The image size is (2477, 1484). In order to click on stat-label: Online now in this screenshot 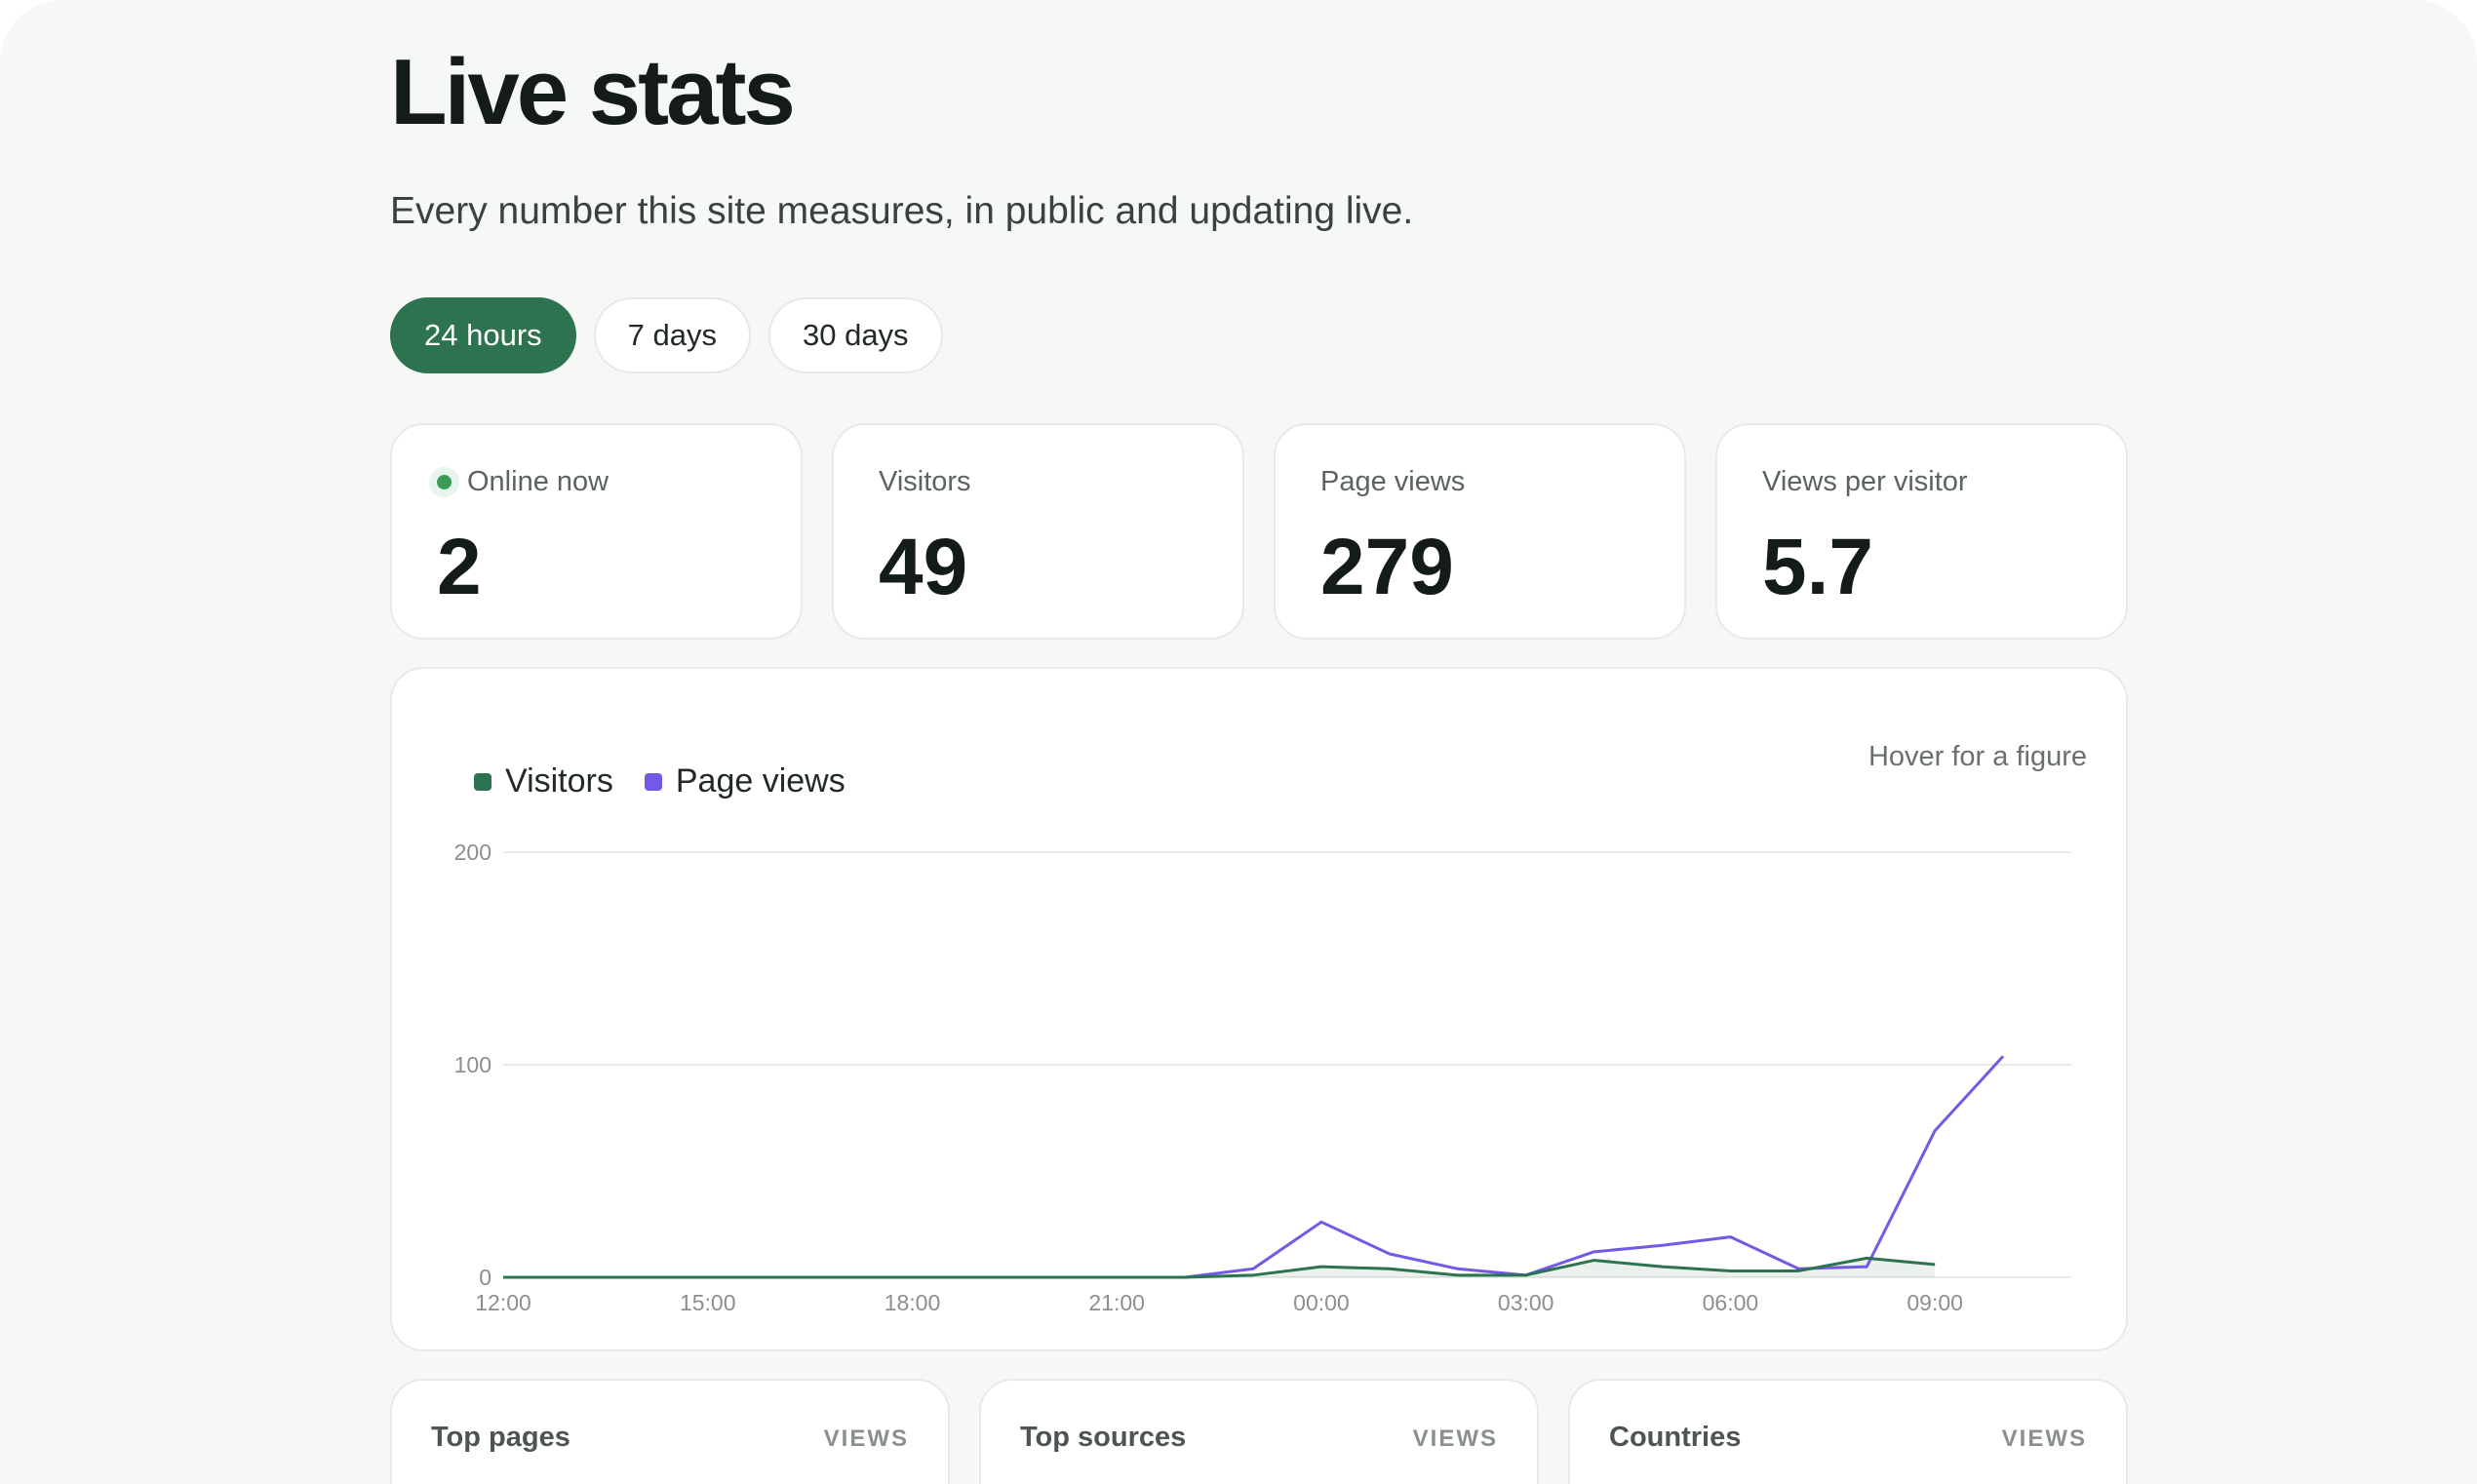, I will do `click(523, 482)`.